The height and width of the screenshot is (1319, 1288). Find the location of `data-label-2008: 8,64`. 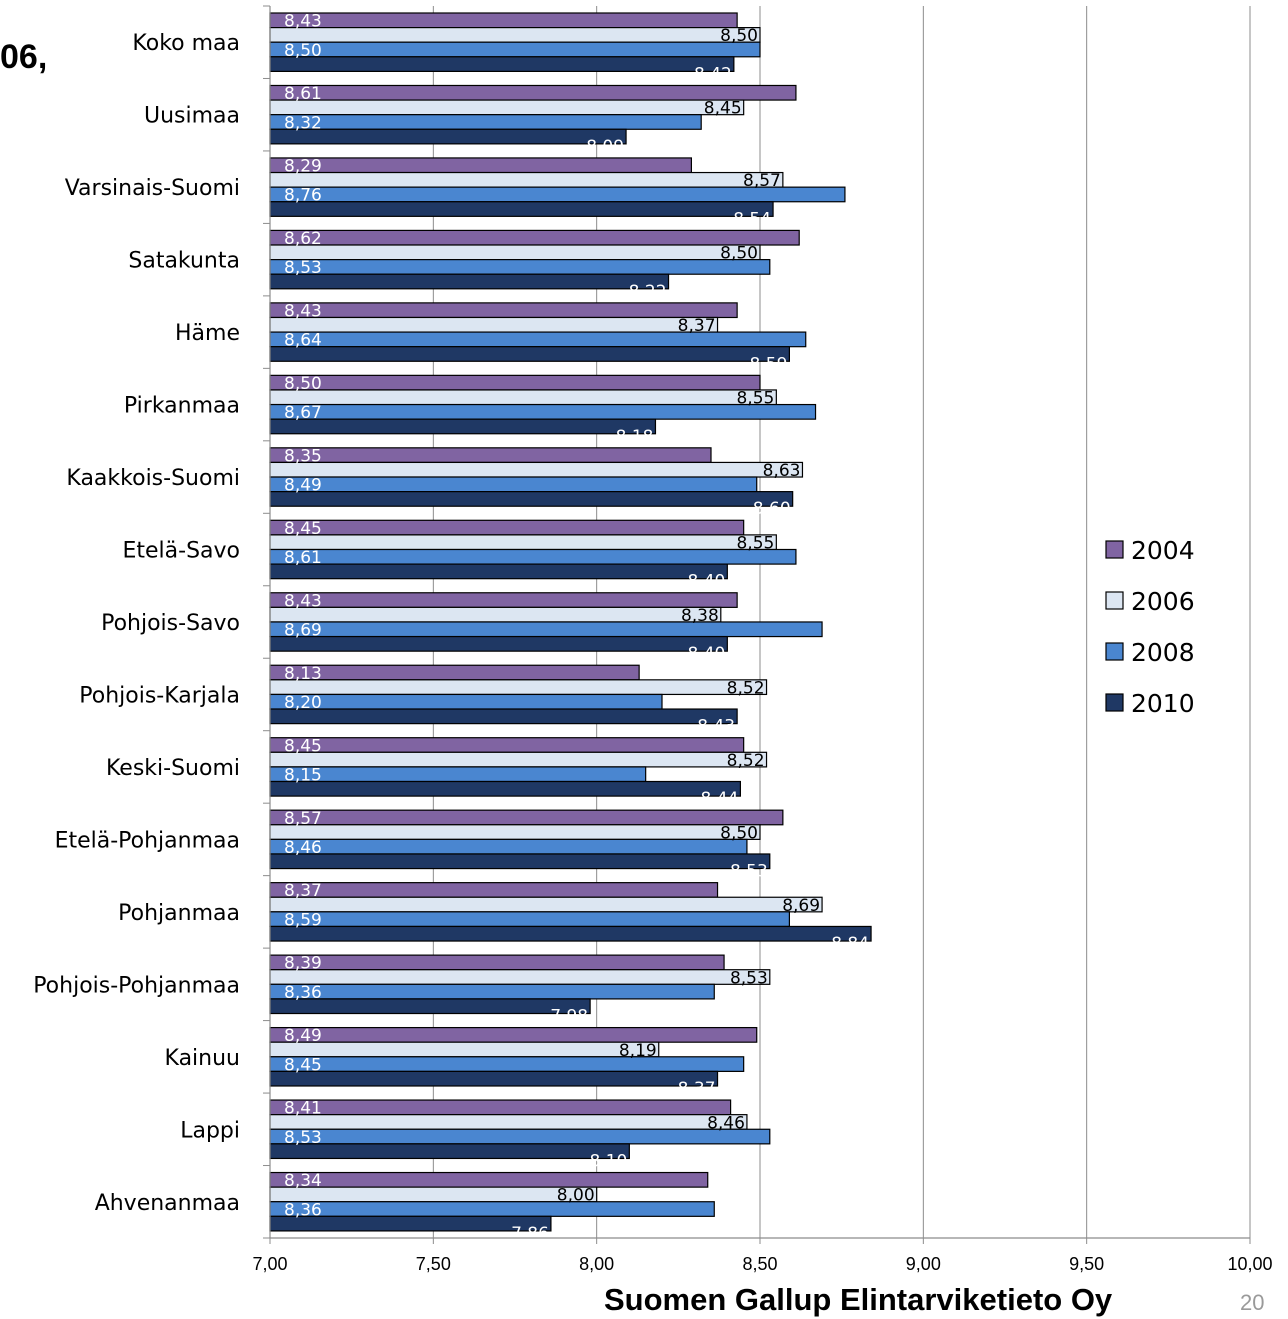

data-label-2008: 8,64 is located at coordinates (303, 341).